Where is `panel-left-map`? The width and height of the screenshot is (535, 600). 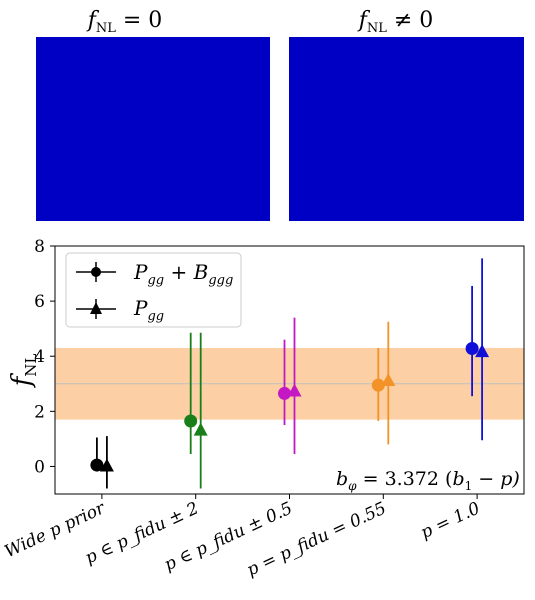 panel-left-map is located at coordinates (153, 129).